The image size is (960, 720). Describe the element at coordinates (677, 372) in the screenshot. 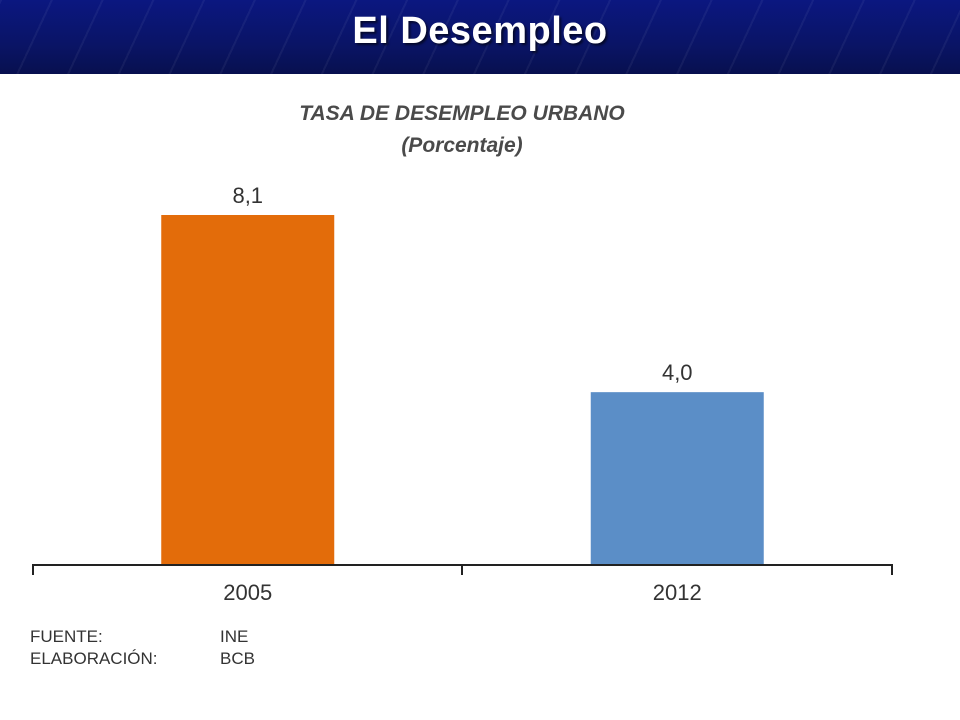

I see `data-label-2012: 4,0` at that location.